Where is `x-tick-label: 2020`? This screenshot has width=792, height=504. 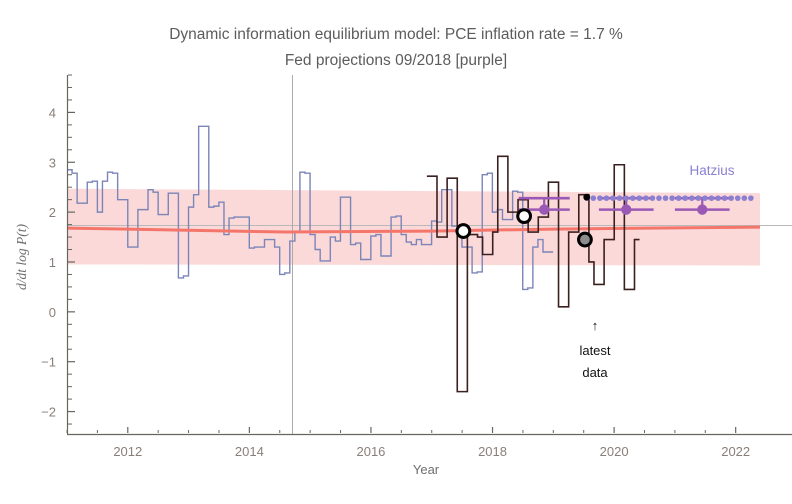 x-tick-label: 2020 is located at coordinates (614, 451).